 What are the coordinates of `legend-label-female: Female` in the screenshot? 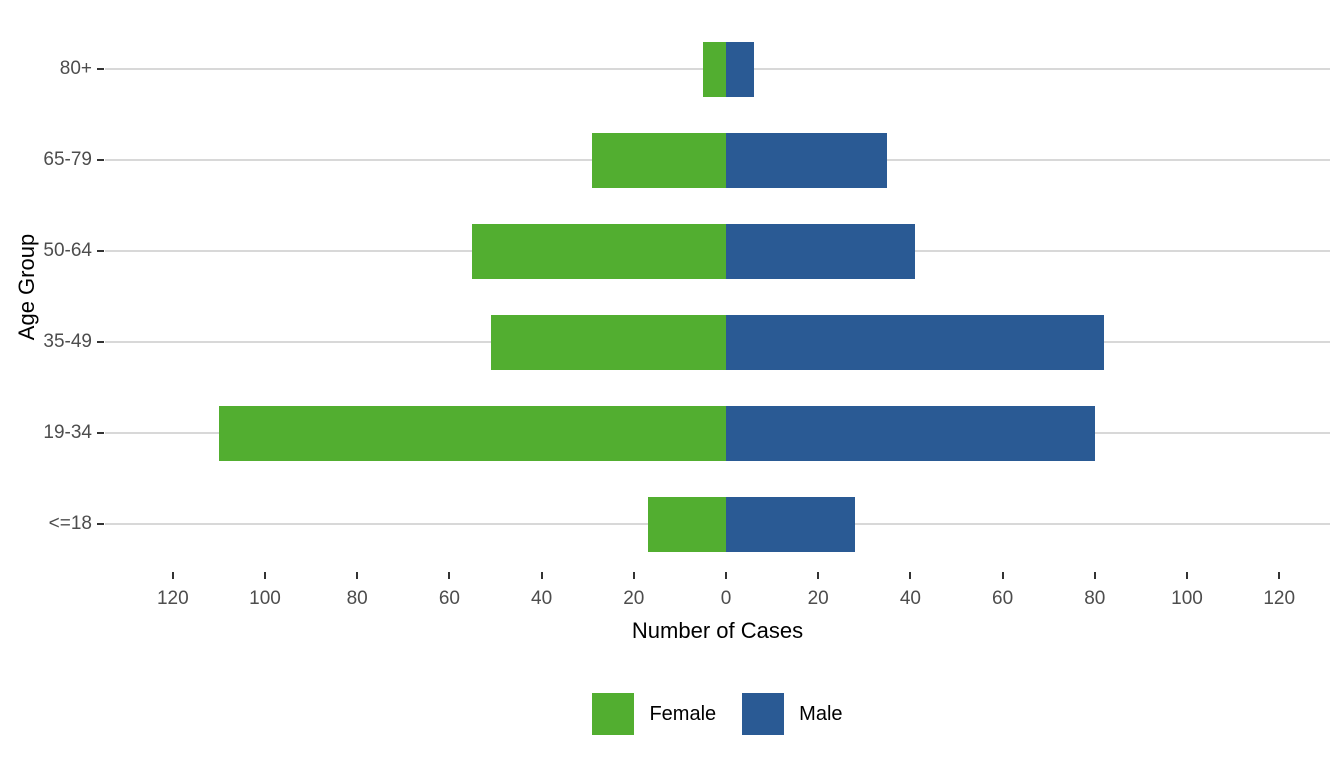 It's located at (683, 713).